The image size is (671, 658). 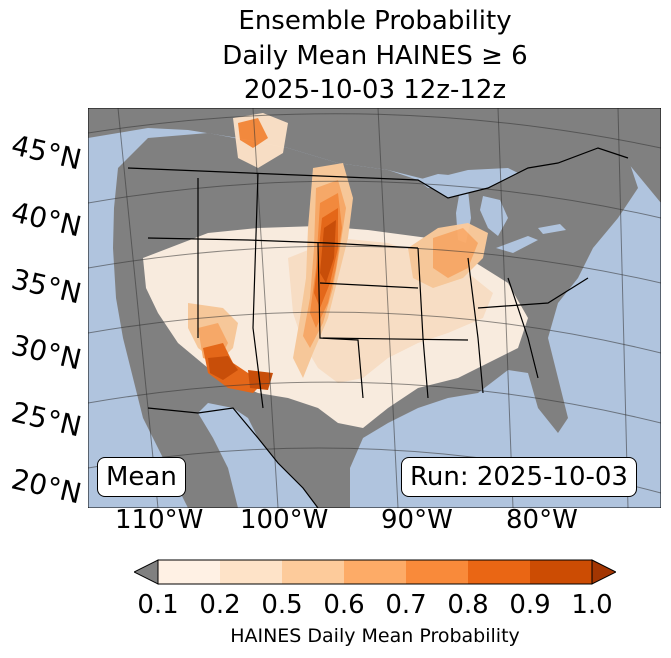 I want to click on title-line-1: Ensemble Probability, so click(x=375, y=21).